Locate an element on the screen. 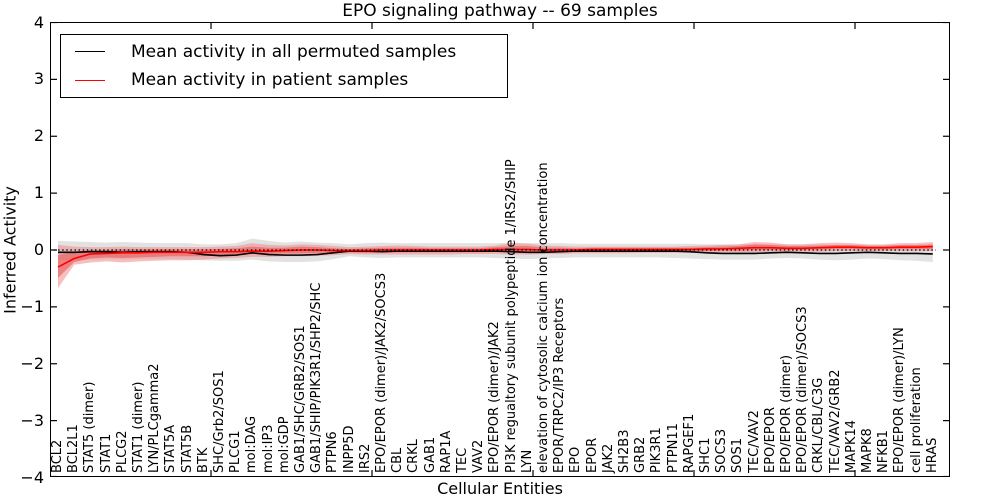 The image size is (1000, 500). legend-line-sample-black is located at coordinates (90, 52).